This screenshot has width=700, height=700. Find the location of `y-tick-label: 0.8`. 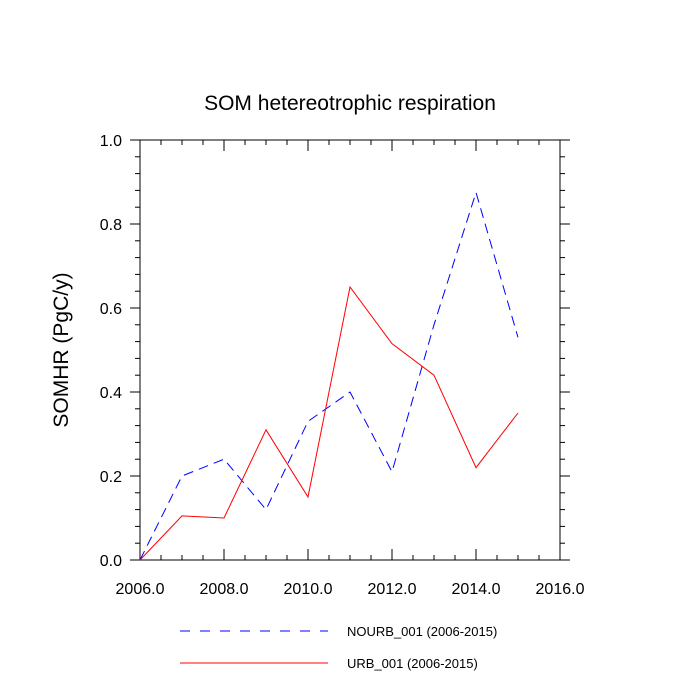

y-tick-label: 0.8 is located at coordinates (111, 225).